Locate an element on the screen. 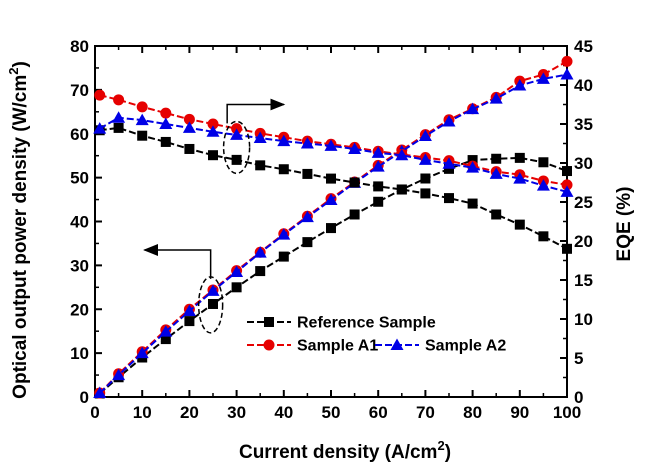 The height and width of the screenshot is (466, 648). y-right-tick-label: 20 is located at coordinates (583, 241).